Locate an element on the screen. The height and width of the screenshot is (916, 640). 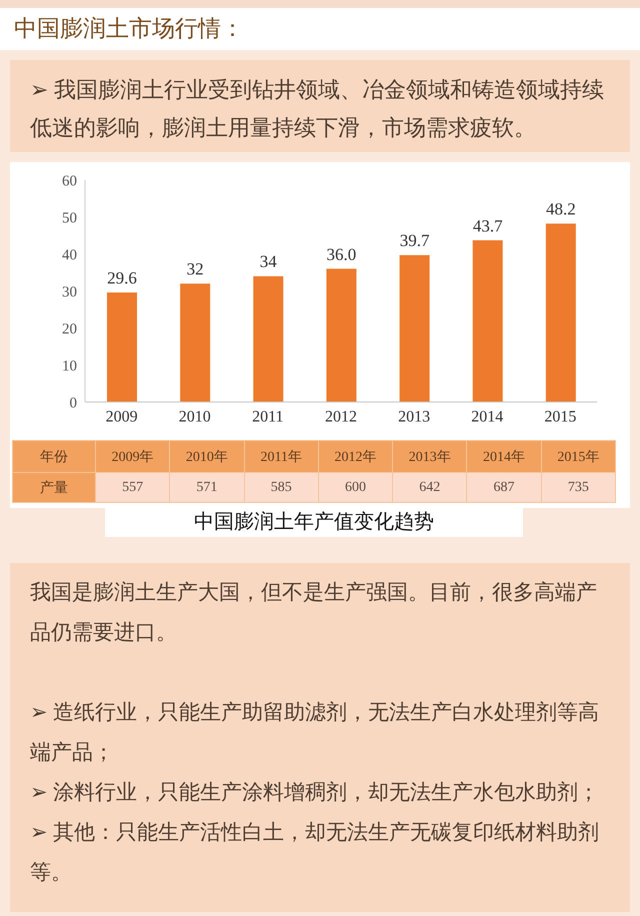
text: ➢ 涂料行业，只能生产涂料增稠剂，却无法生产水包水助剂； is located at coordinates (314, 792).